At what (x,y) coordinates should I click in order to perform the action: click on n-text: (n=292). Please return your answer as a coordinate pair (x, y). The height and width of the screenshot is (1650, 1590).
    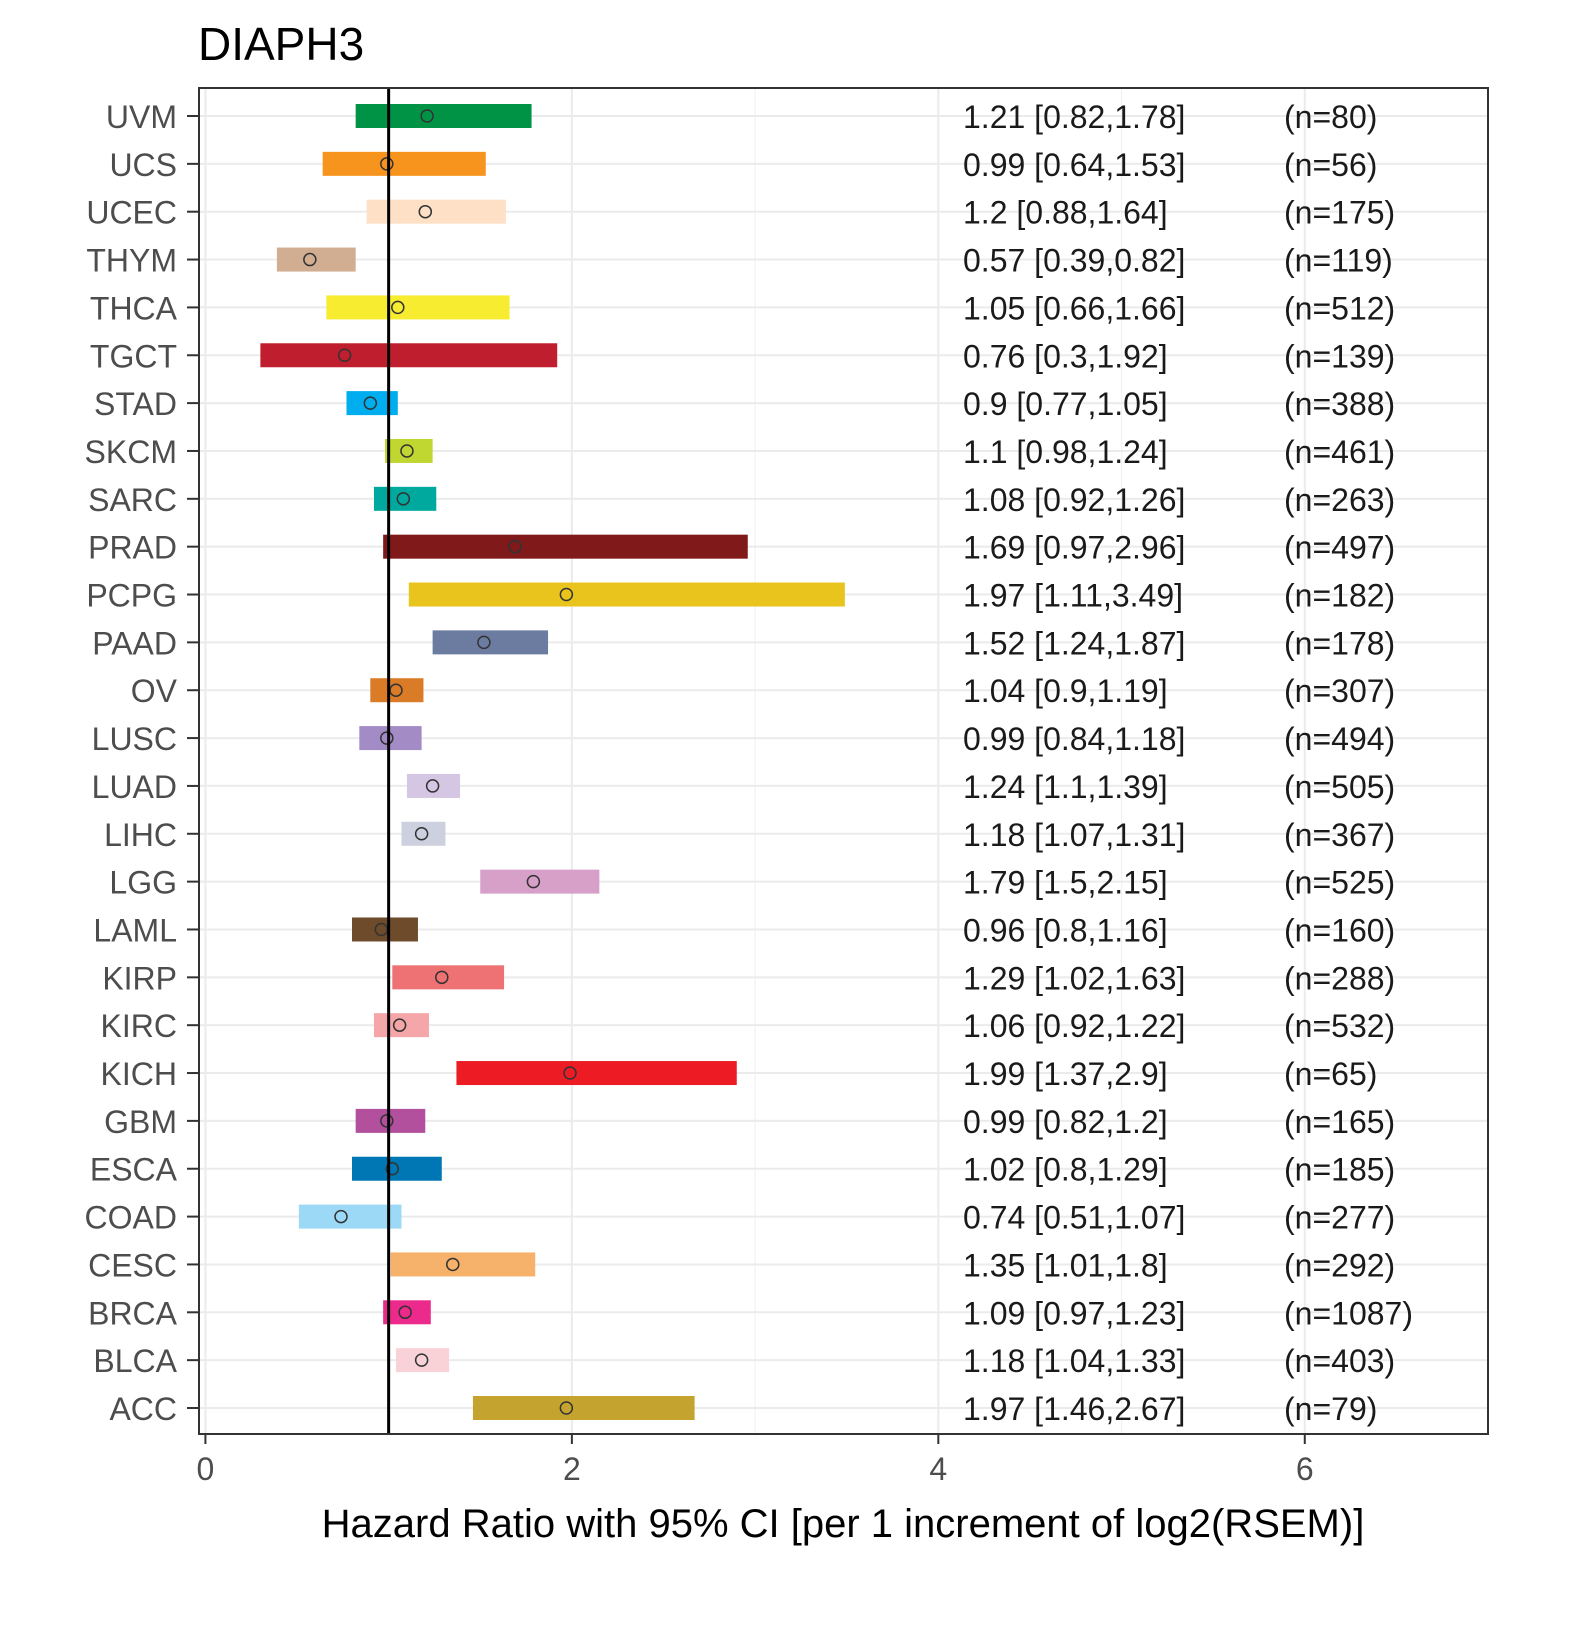
    Looking at the image, I should click on (1339, 1265).